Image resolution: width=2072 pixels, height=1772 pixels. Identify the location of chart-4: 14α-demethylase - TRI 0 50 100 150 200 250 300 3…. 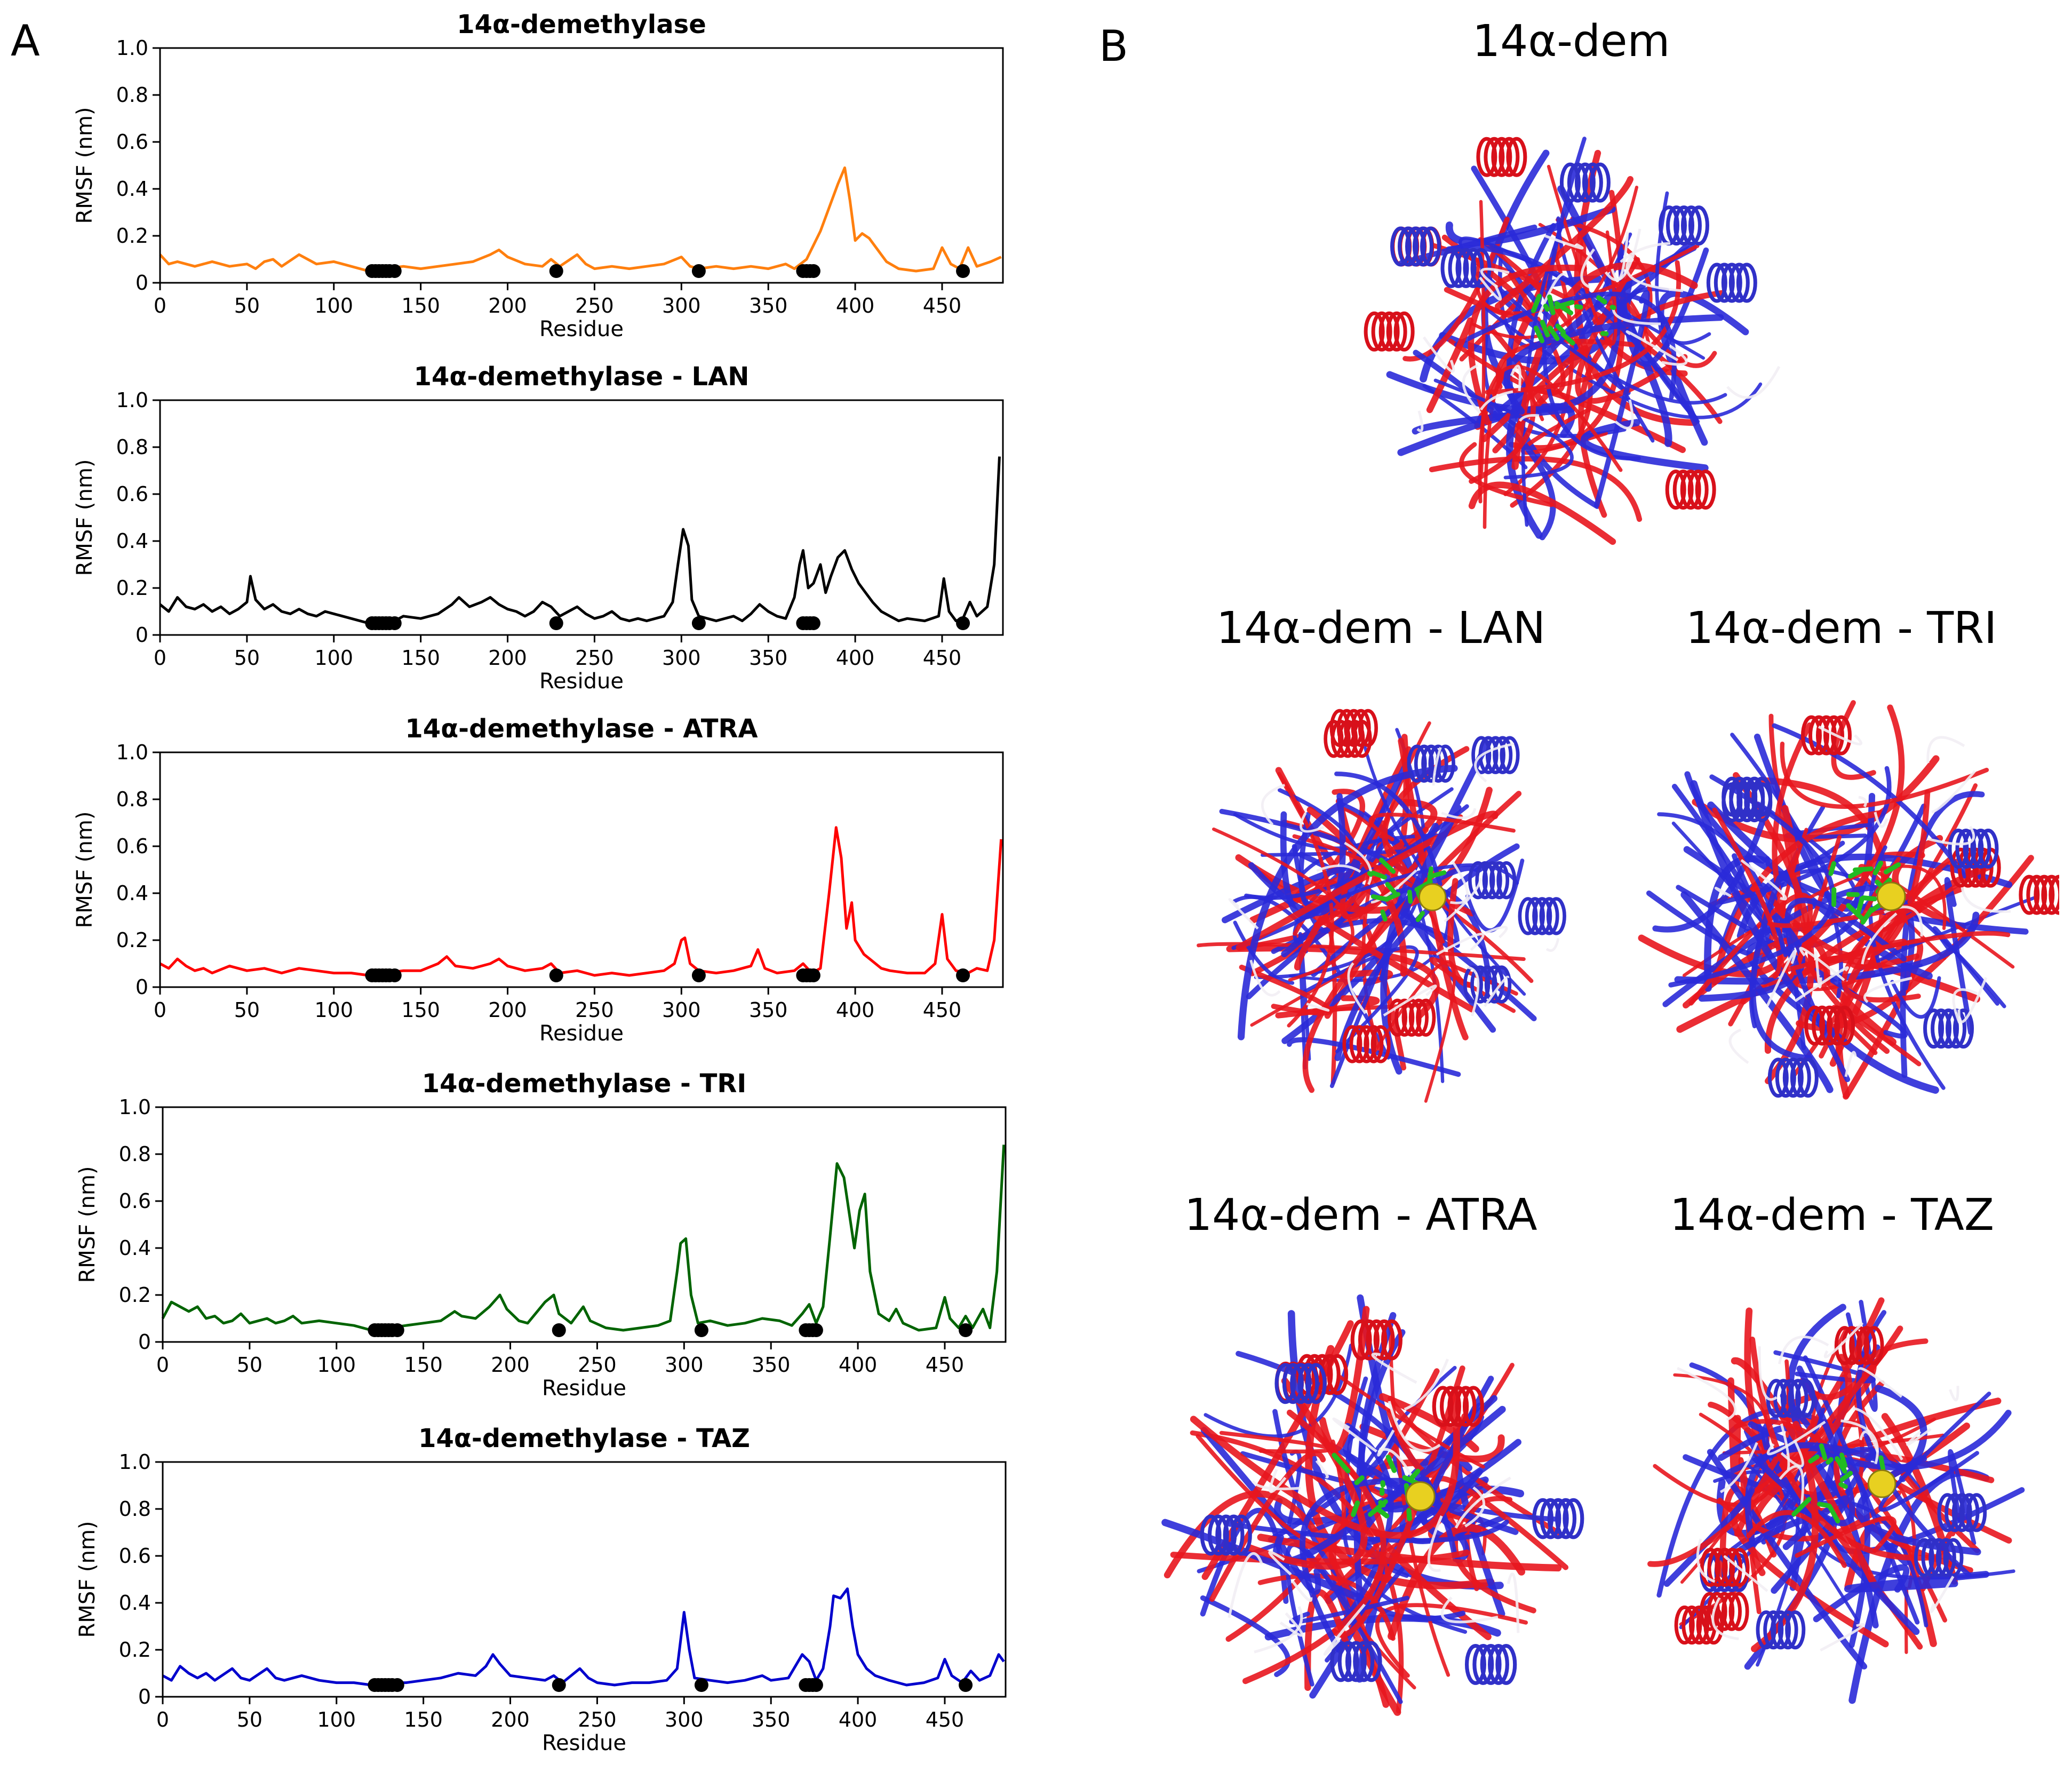
(541, 1235).